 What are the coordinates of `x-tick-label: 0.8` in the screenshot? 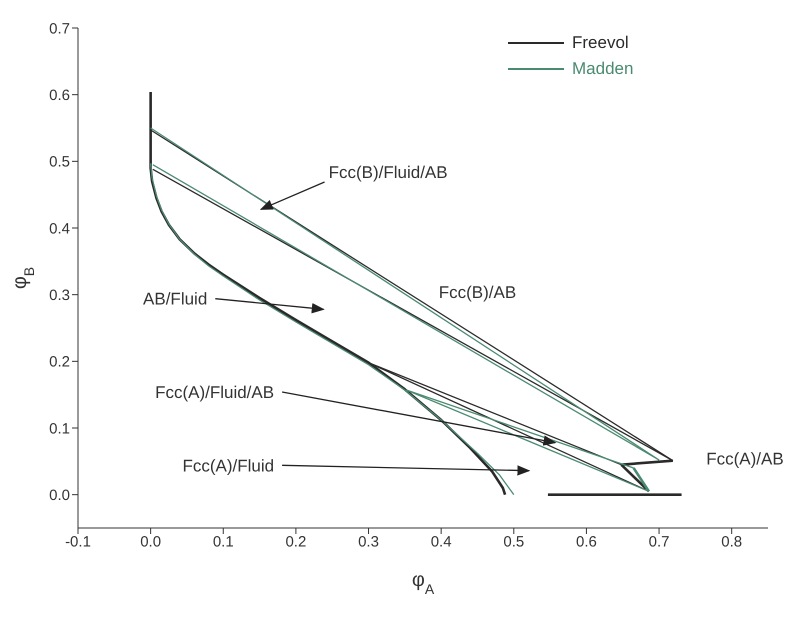 It's located at (731, 542).